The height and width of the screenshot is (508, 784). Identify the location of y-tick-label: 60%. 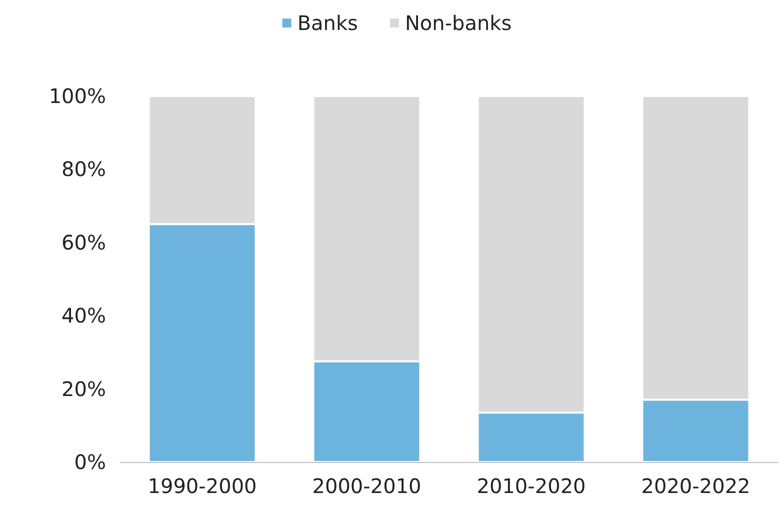
(84, 242).